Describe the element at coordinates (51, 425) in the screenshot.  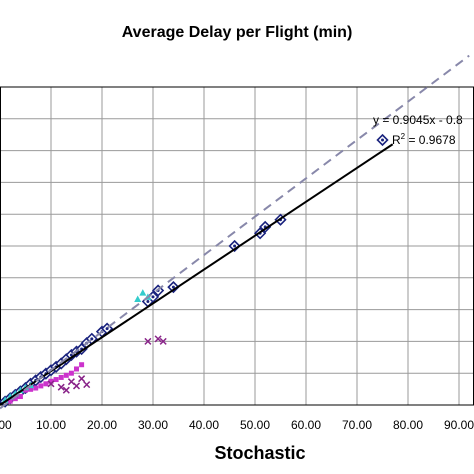
I see `x-tick-label: 10.00` at that location.